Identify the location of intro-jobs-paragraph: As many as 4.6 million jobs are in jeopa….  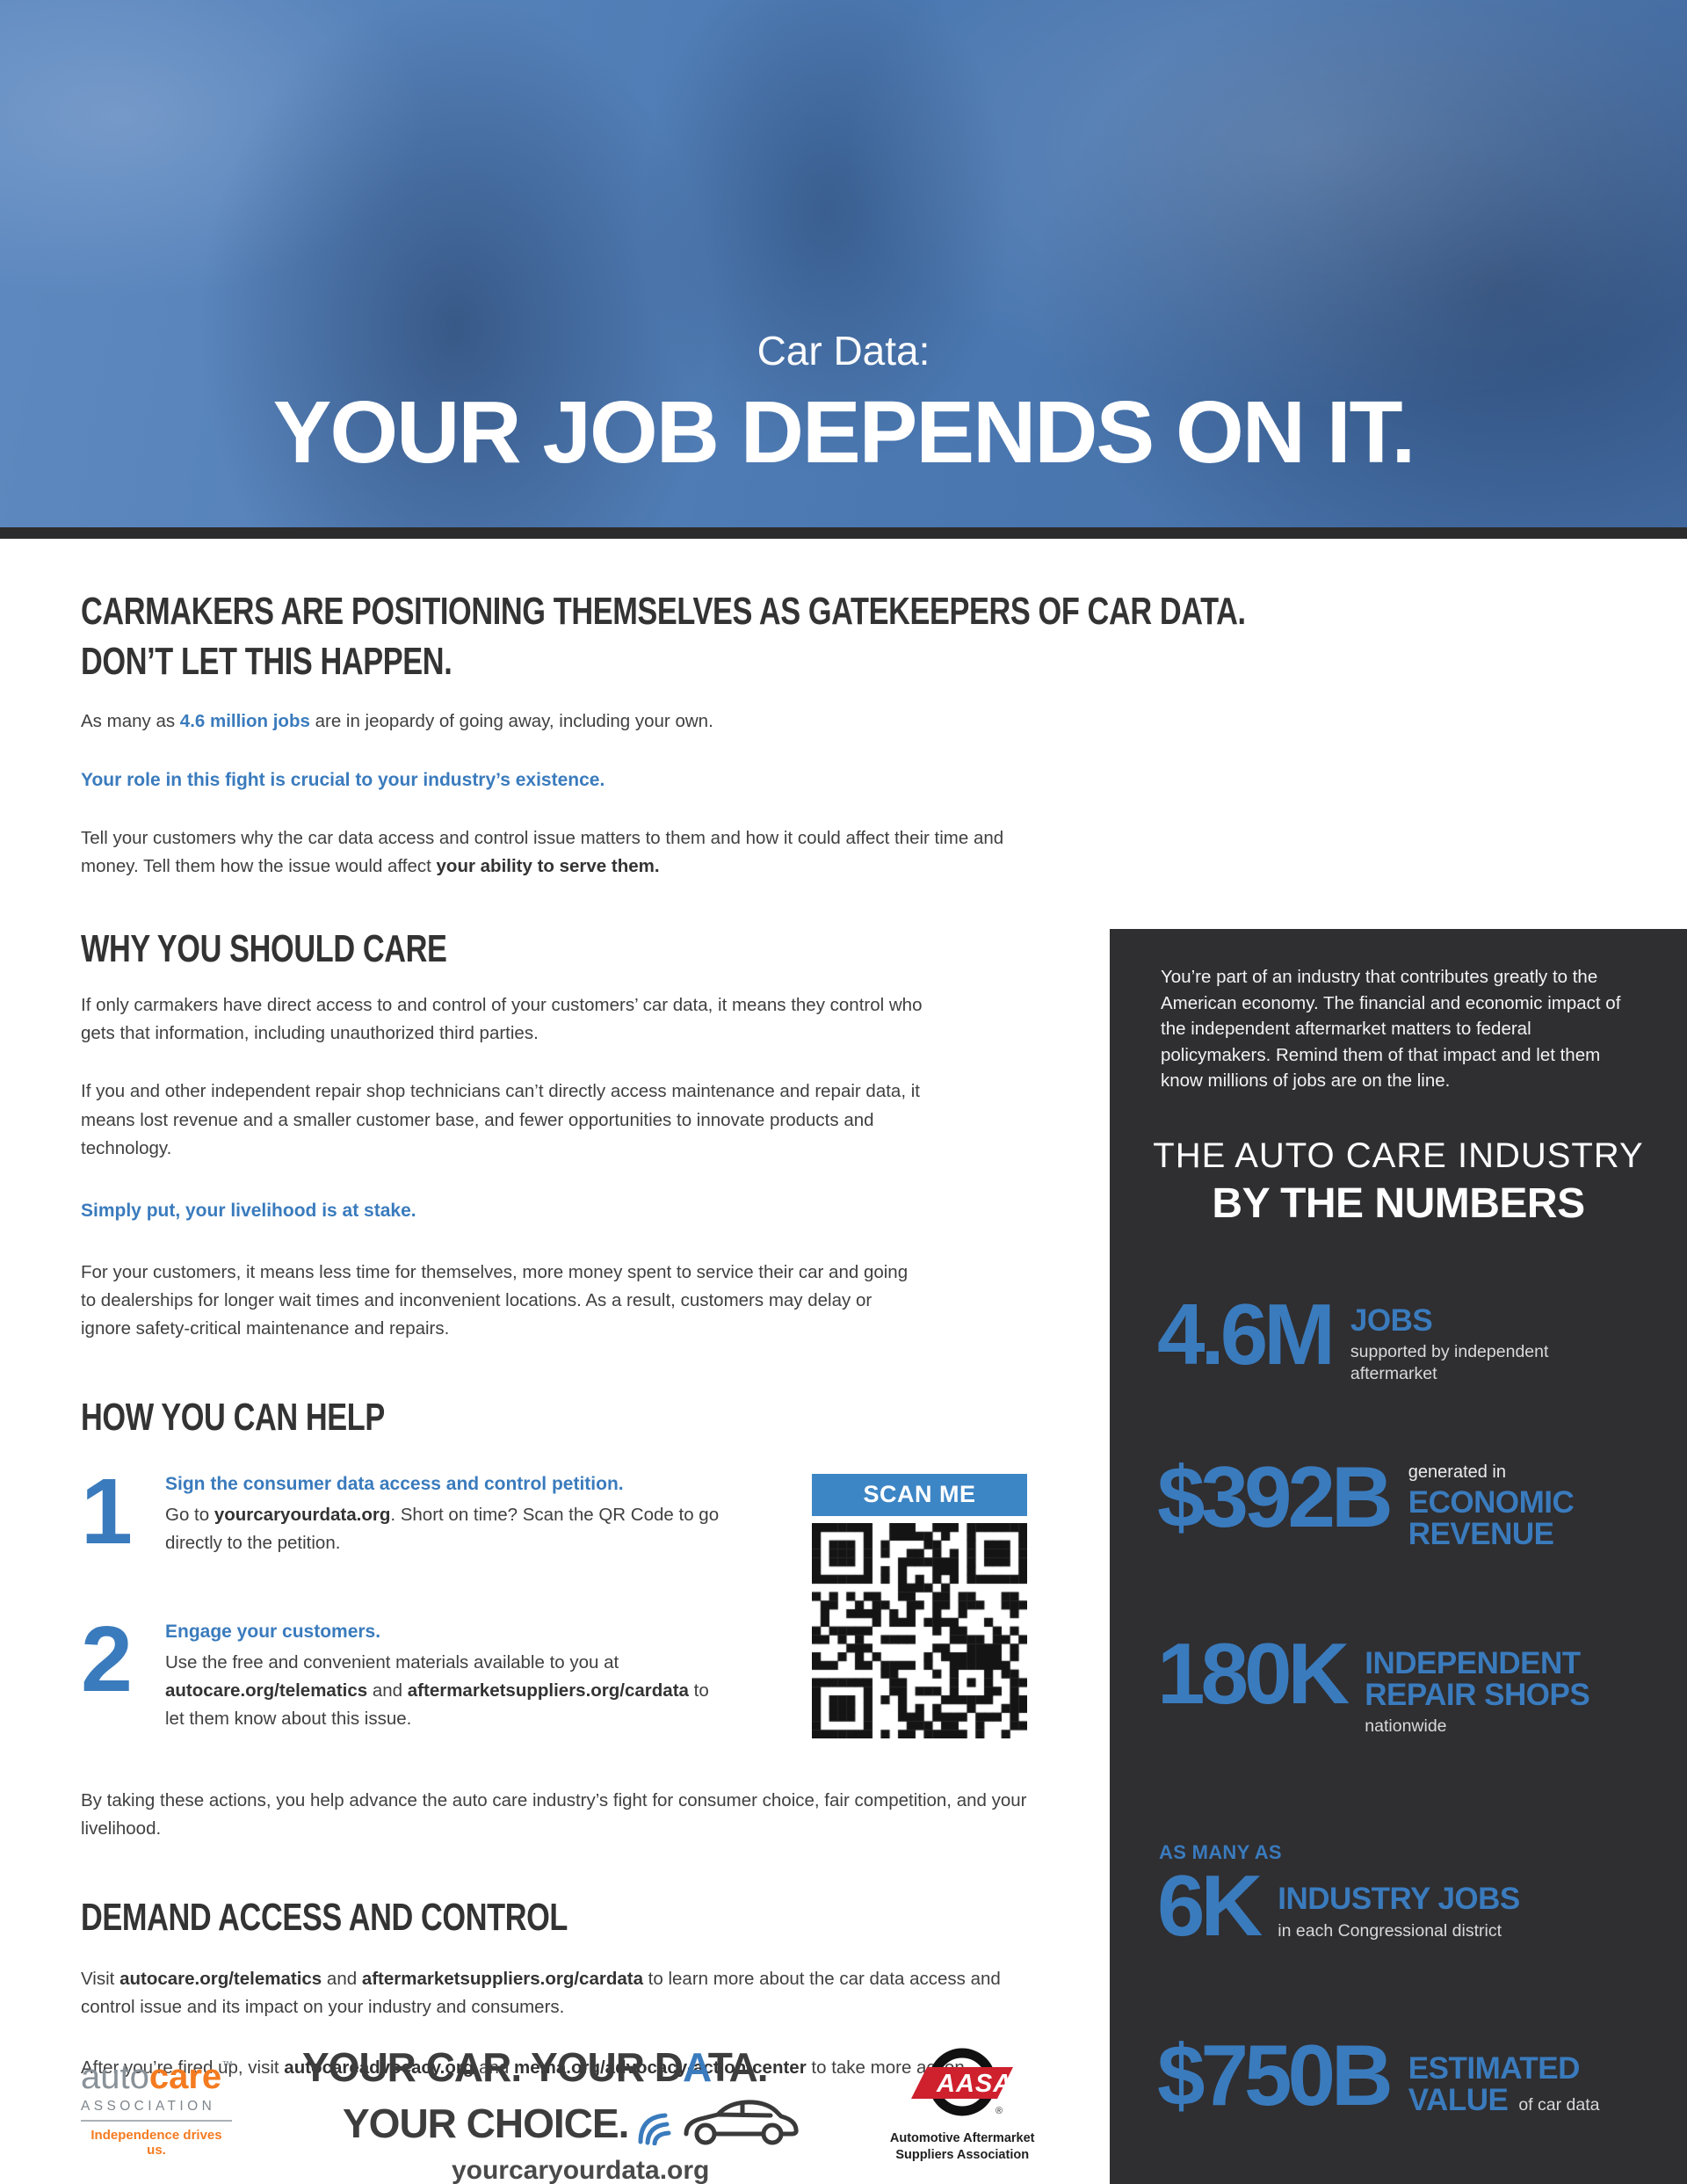
(566, 721).